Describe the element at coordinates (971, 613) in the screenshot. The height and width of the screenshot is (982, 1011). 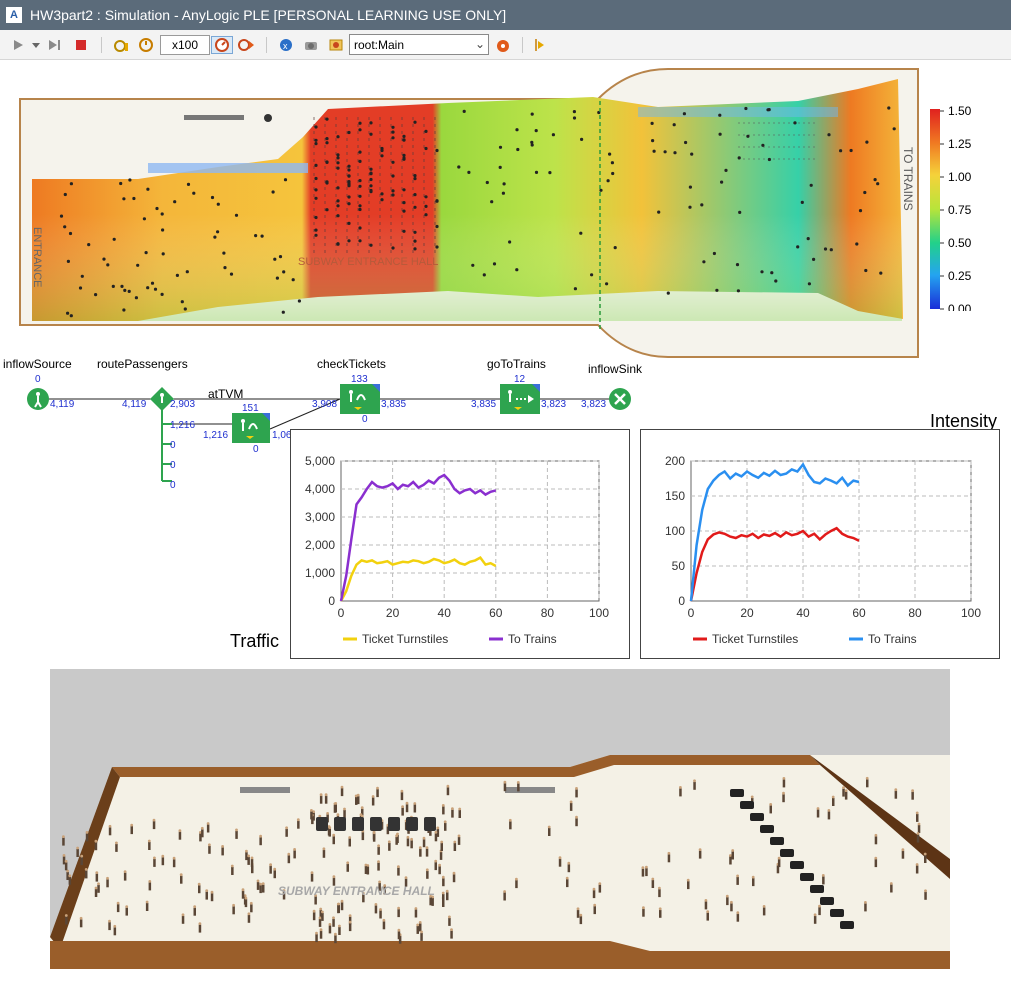
I see `x-tick-label: 100` at that location.